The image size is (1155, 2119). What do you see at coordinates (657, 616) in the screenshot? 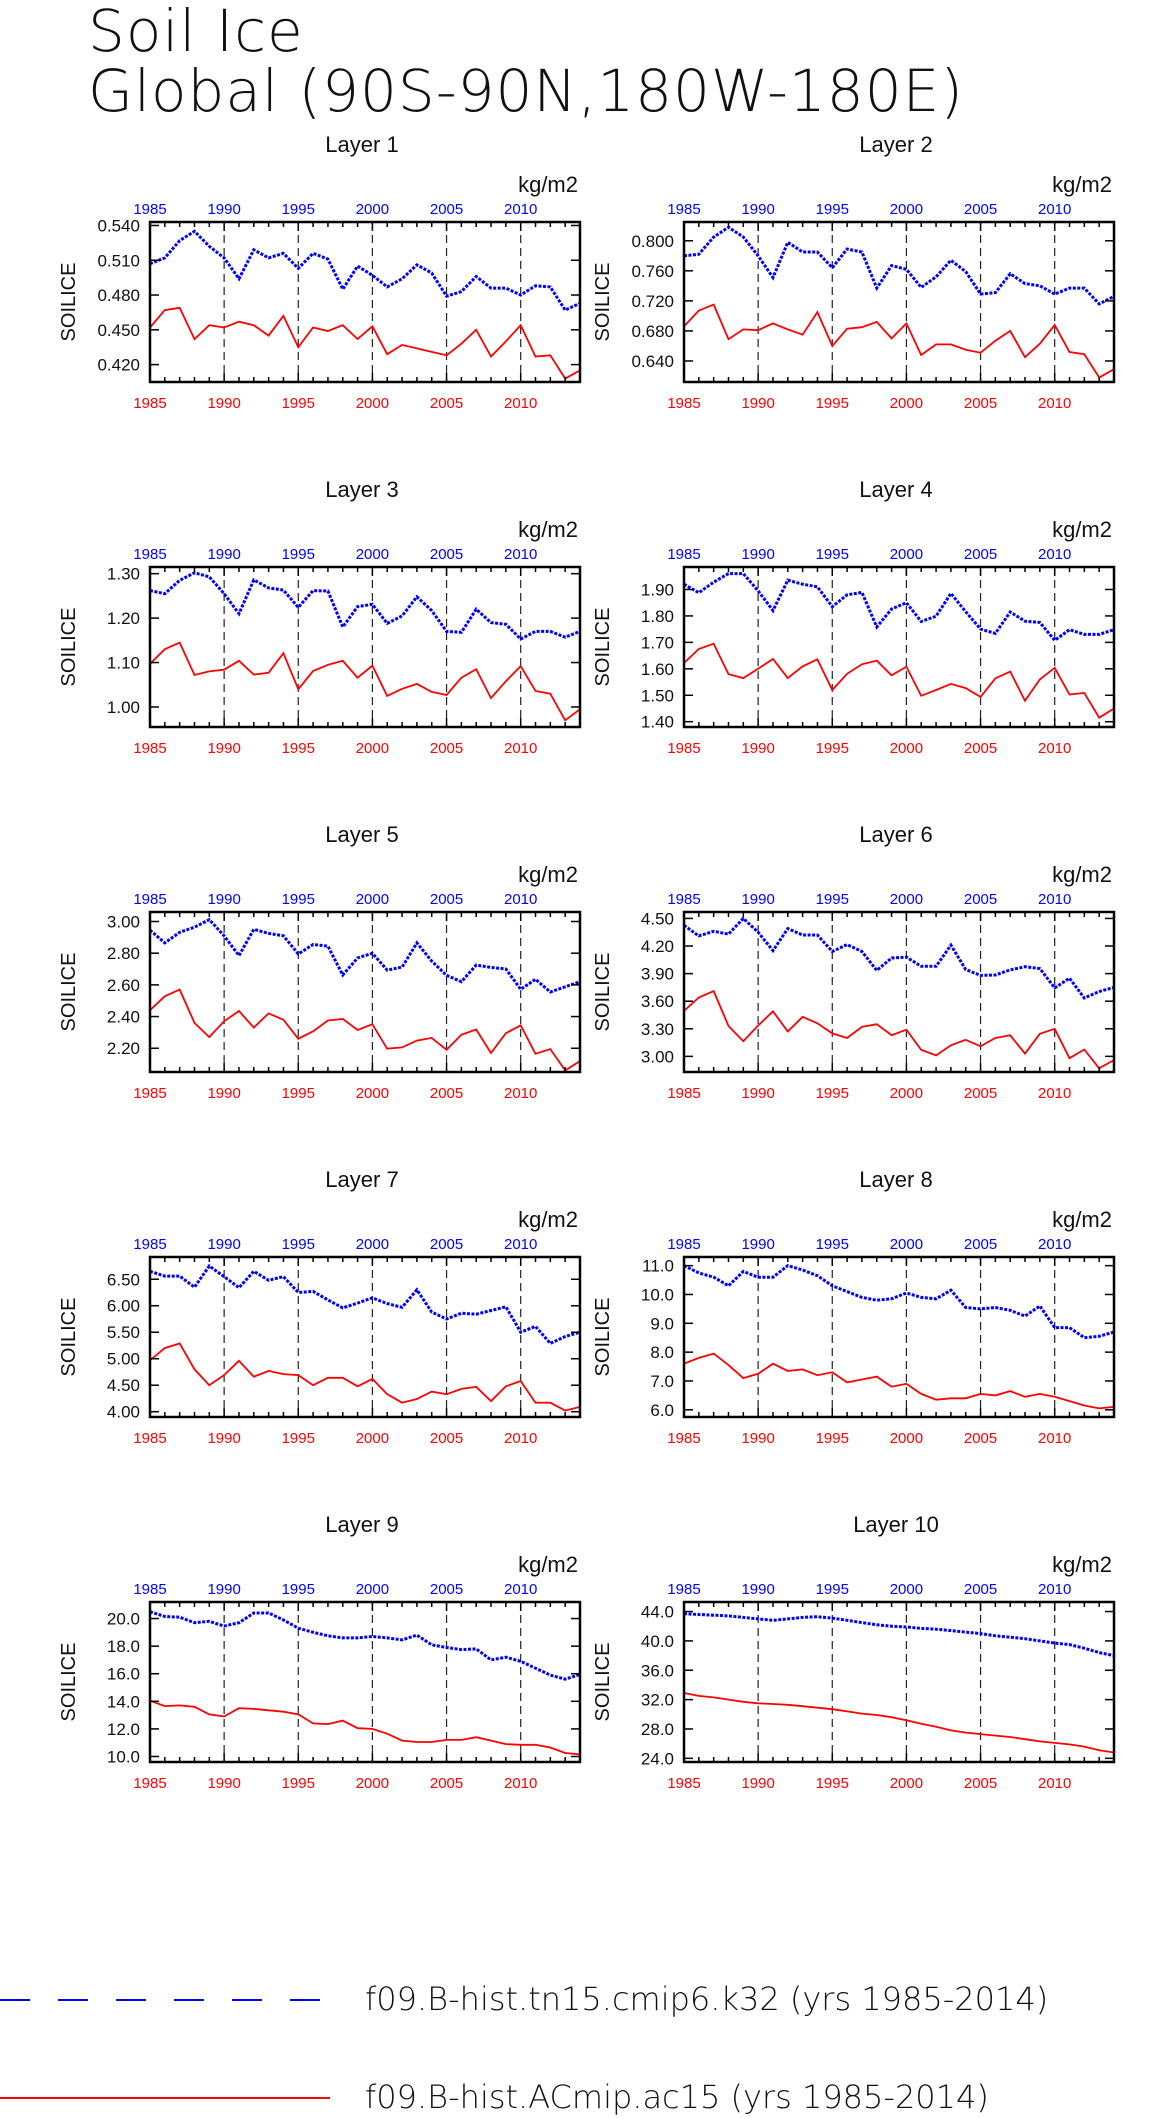
I see `y-tick-label: 1.80` at bounding box center [657, 616].